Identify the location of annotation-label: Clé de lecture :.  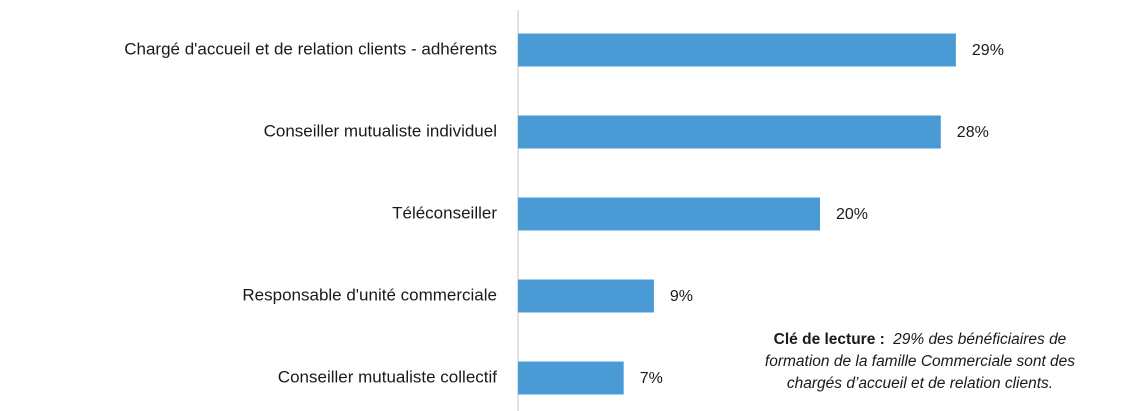
(829, 339).